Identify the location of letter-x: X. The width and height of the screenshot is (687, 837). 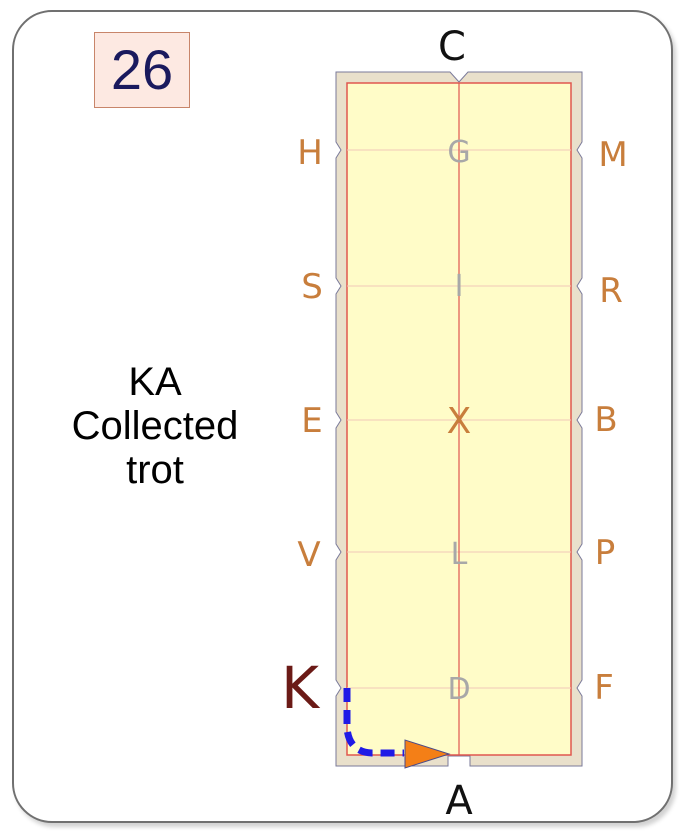
(459, 421).